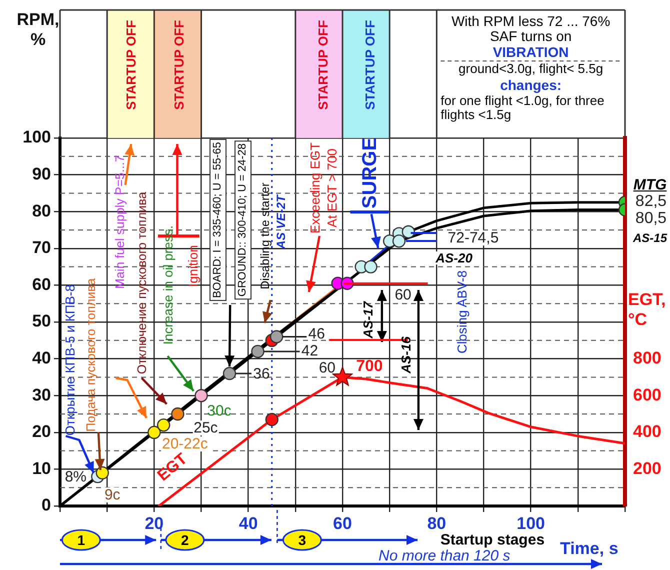 Image resolution: width=670 pixels, height=570 pixels. I want to click on annotation: Increase in oil press., so click(168, 285).